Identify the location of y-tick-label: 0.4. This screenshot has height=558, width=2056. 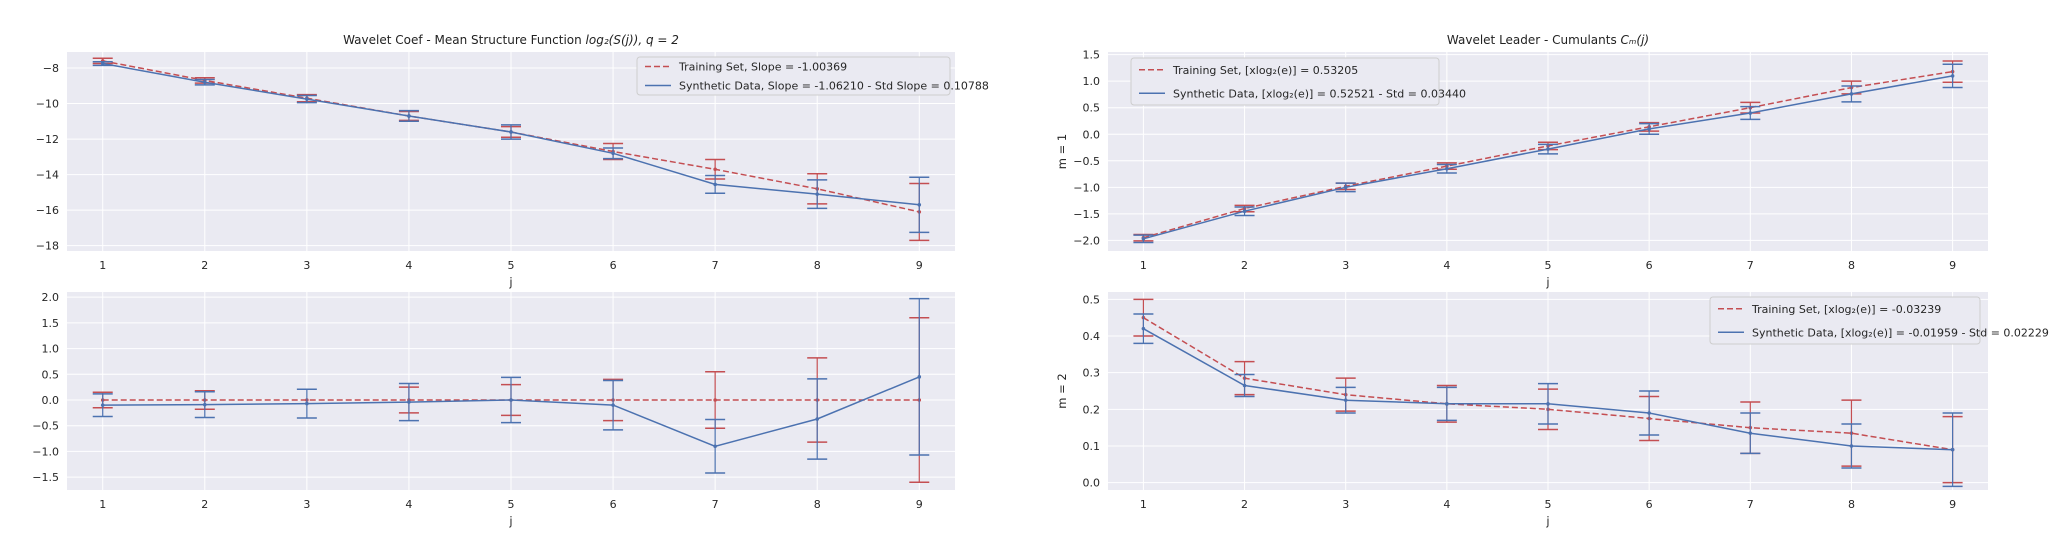
(1092, 336).